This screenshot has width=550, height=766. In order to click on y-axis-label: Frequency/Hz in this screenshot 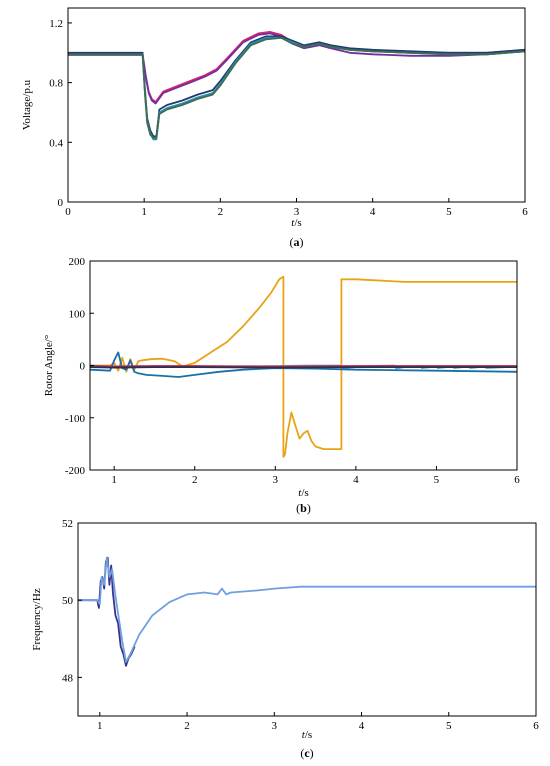, I will do `click(37, 619)`.